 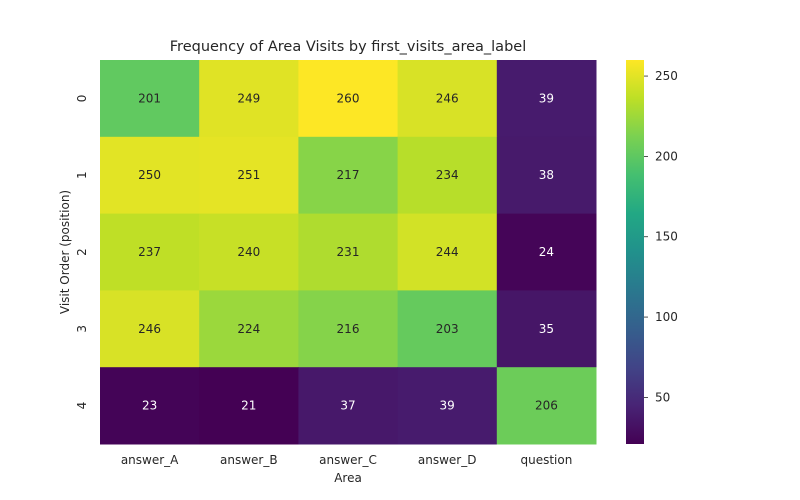 I want to click on colorbar-tick-label: 250, so click(x=666, y=76).